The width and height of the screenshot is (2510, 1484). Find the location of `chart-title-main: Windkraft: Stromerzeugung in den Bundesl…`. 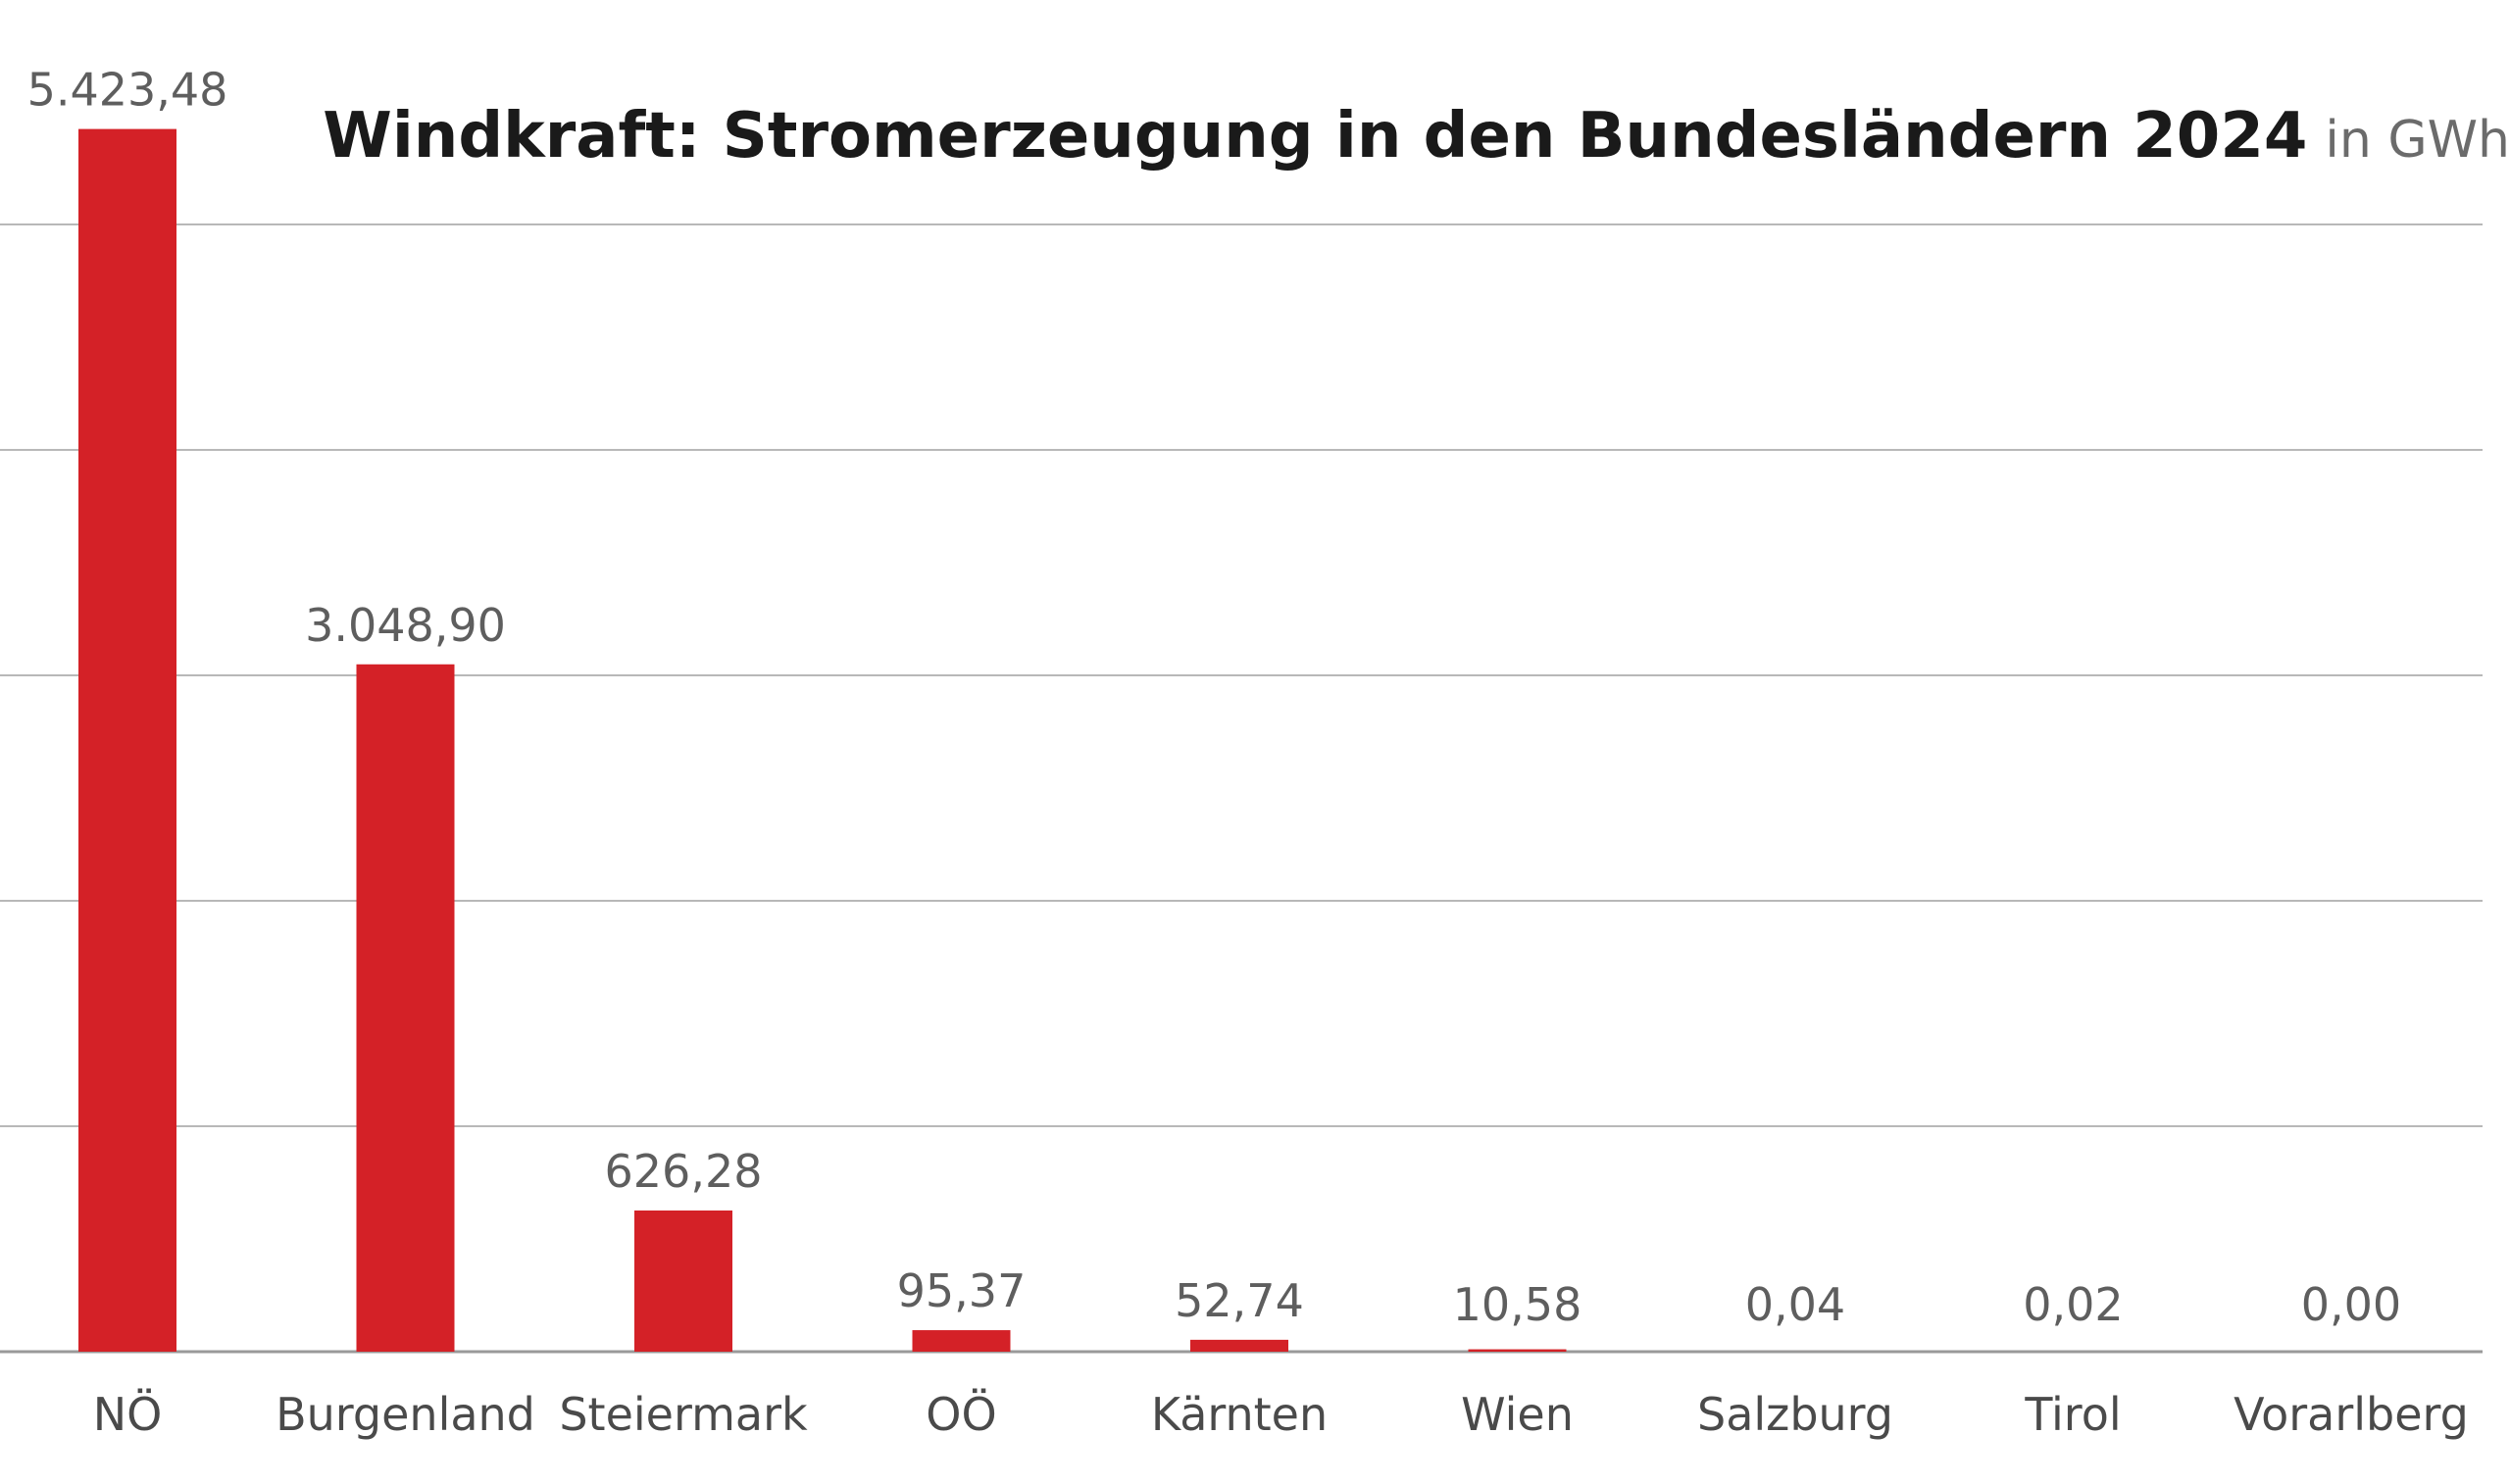

chart-title-main: Windkraft: Stromerzeugung in den Bundesl… is located at coordinates (1315, 136).